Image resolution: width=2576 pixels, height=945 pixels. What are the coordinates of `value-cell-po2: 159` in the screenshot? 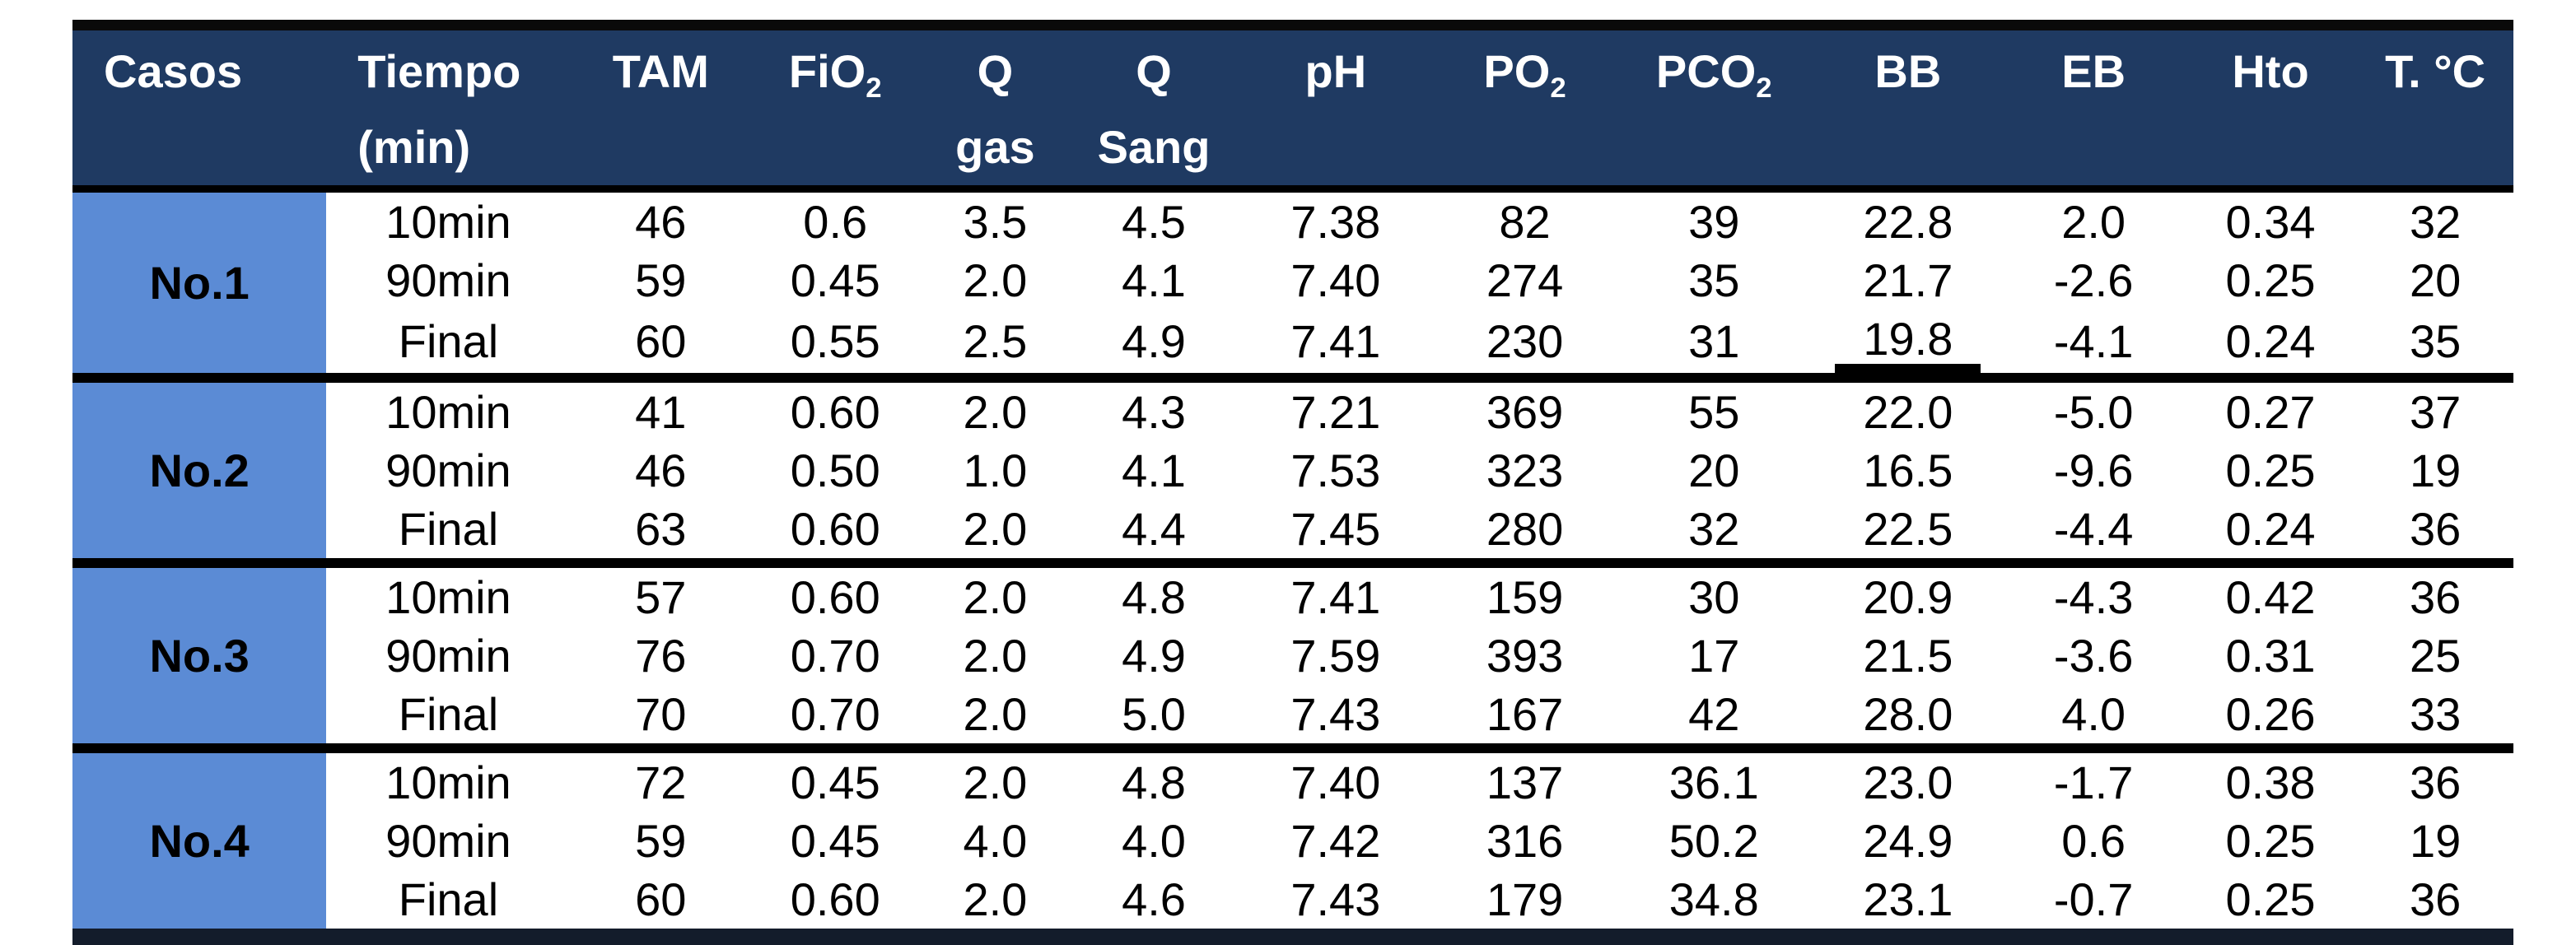 It's located at (1525, 595).